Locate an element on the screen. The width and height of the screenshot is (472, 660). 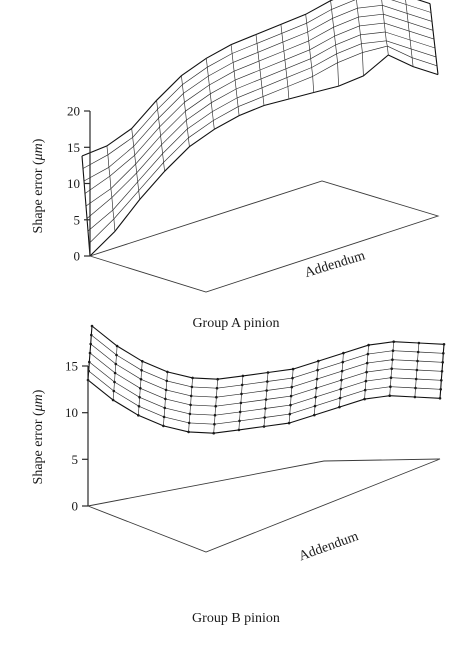
z-tick-label: 15 is located at coordinates (71, 366).